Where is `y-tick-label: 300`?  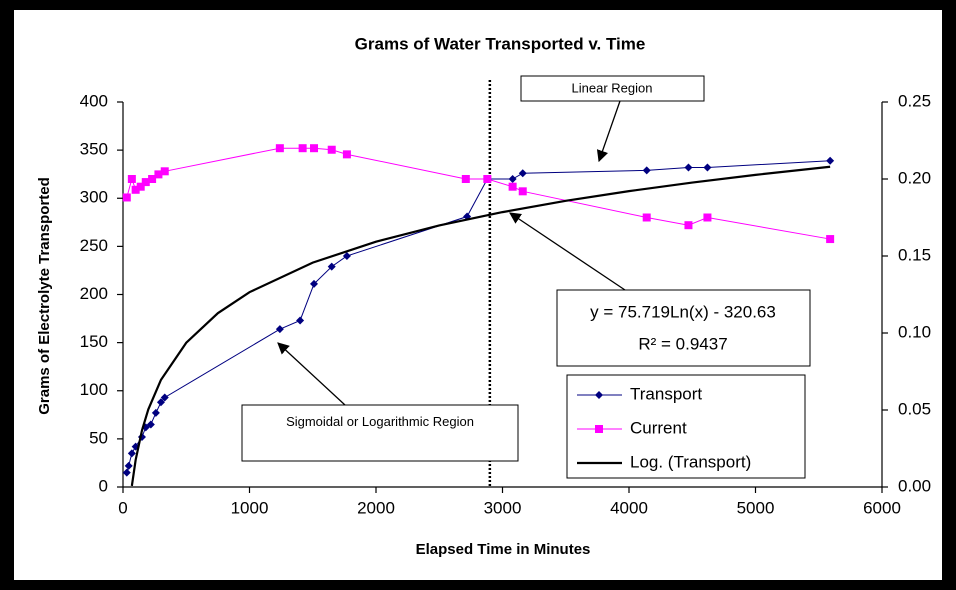 y-tick-label: 300 is located at coordinates (94, 197).